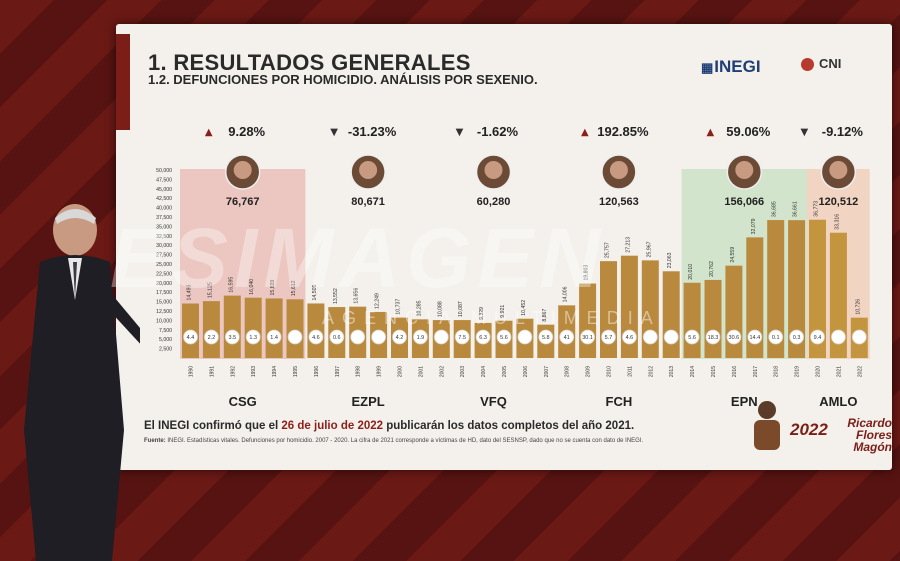 The width and height of the screenshot is (900, 561). I want to click on y-tick-label: 2,500, so click(165, 350).